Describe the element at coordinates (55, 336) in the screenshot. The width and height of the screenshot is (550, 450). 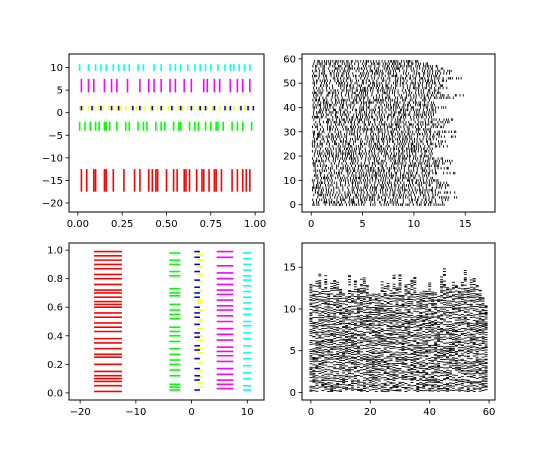
I see `y-tick-label: 0.4` at that location.